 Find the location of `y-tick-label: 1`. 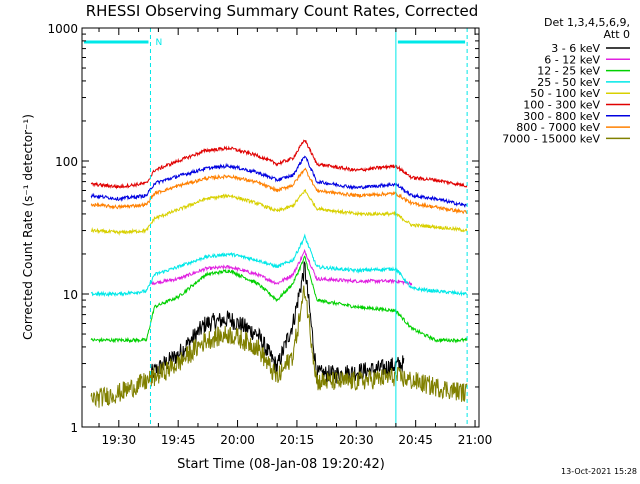

y-tick-label: 1 is located at coordinates (74, 428).